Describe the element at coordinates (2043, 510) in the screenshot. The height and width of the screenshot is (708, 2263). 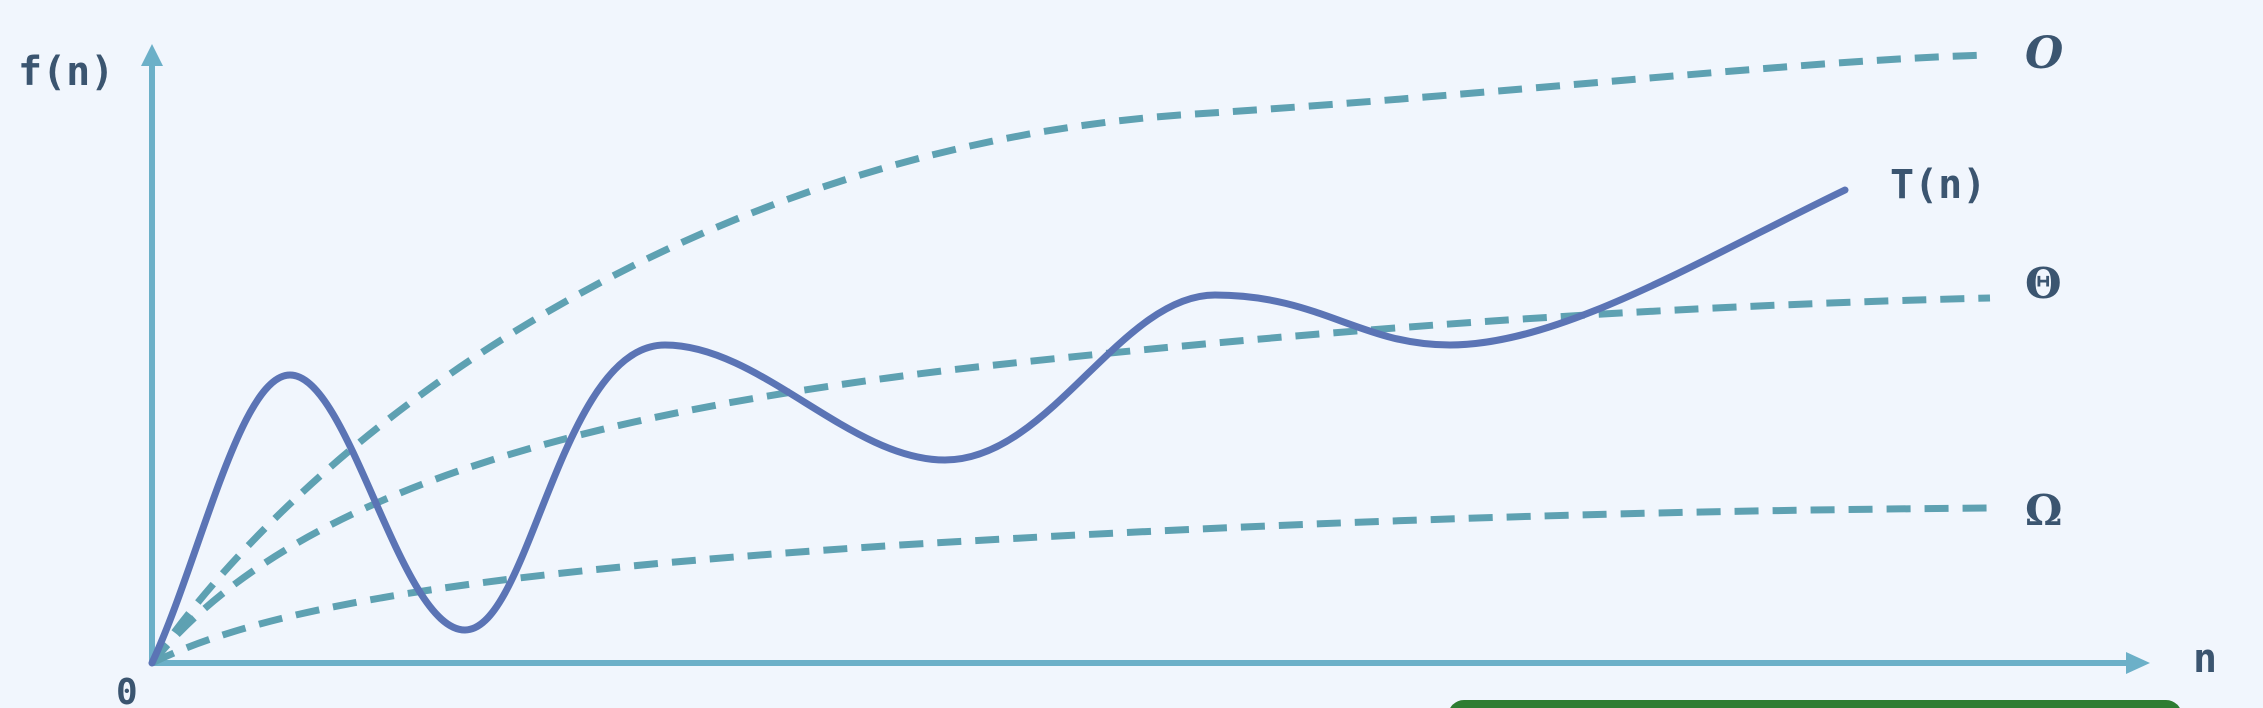
I see `omega-label: Ω` at that location.